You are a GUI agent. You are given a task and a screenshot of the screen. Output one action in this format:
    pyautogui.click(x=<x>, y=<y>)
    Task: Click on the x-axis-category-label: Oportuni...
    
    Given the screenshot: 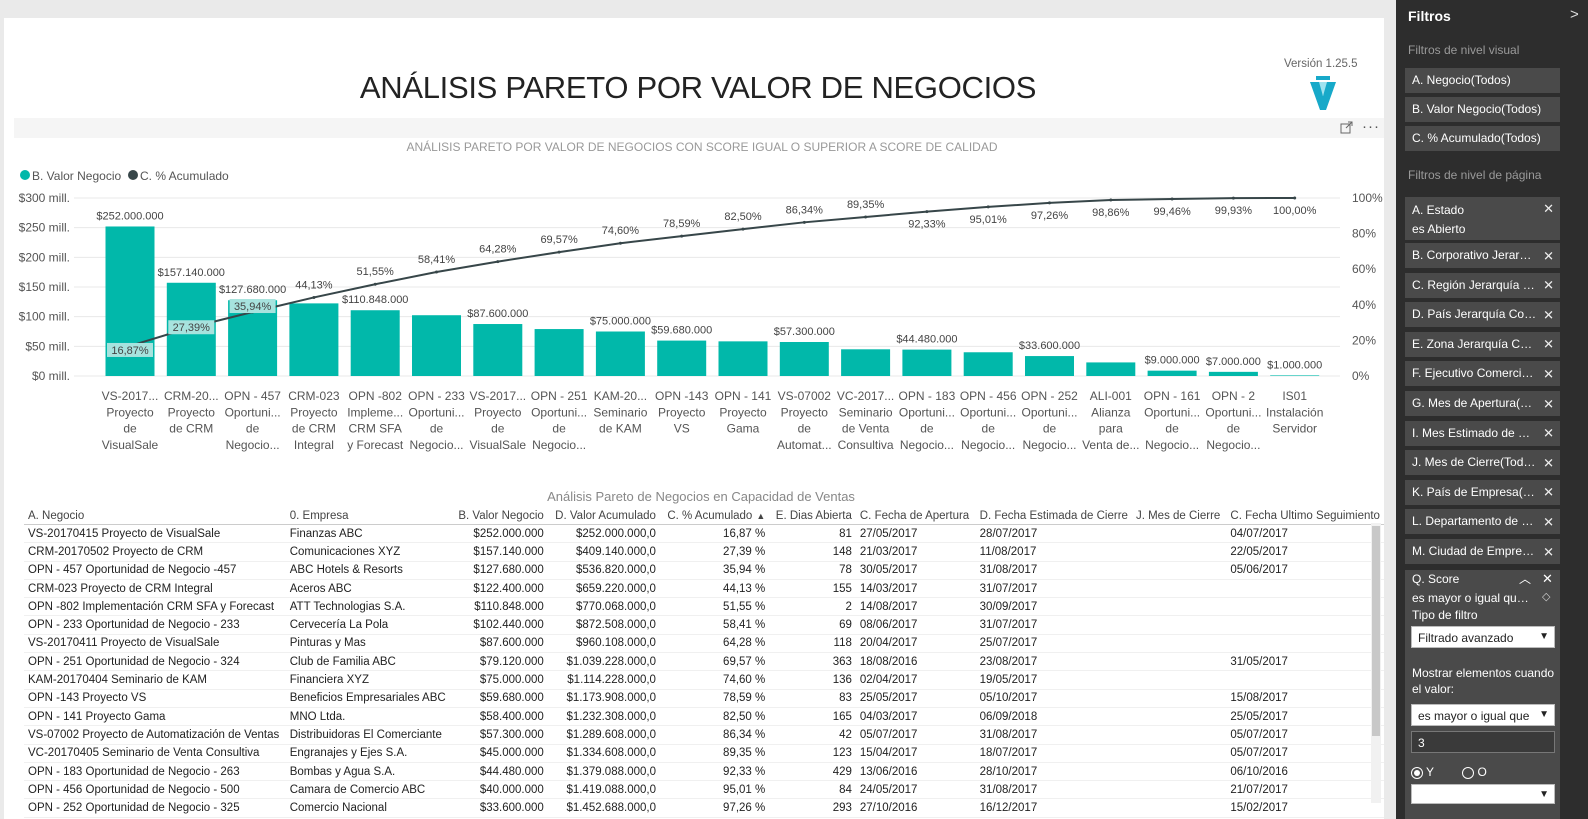 What is the action you would take?
    pyautogui.click(x=1172, y=412)
    